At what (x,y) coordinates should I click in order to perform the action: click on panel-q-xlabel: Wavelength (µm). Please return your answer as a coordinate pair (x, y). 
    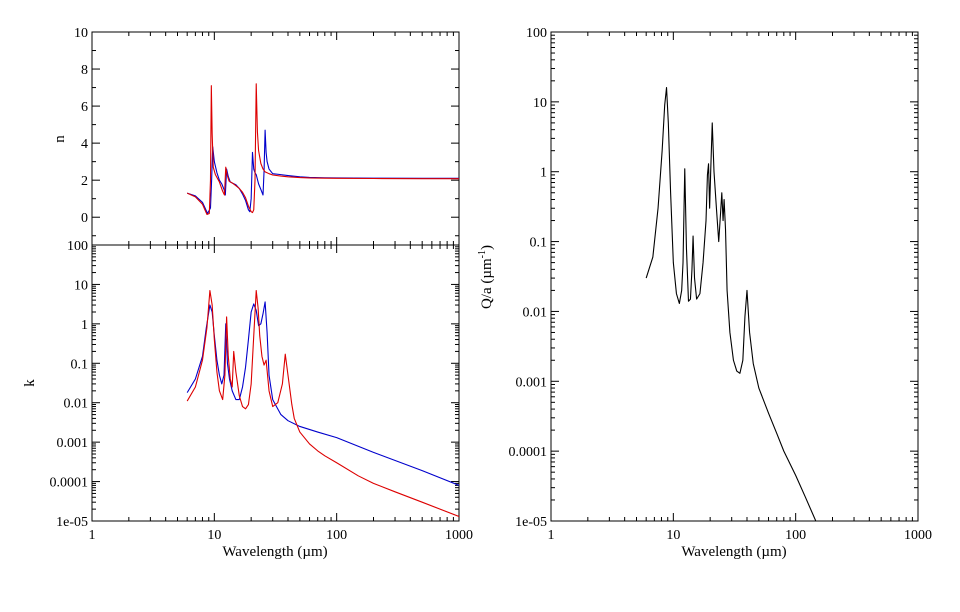
    Looking at the image, I should click on (733, 552).